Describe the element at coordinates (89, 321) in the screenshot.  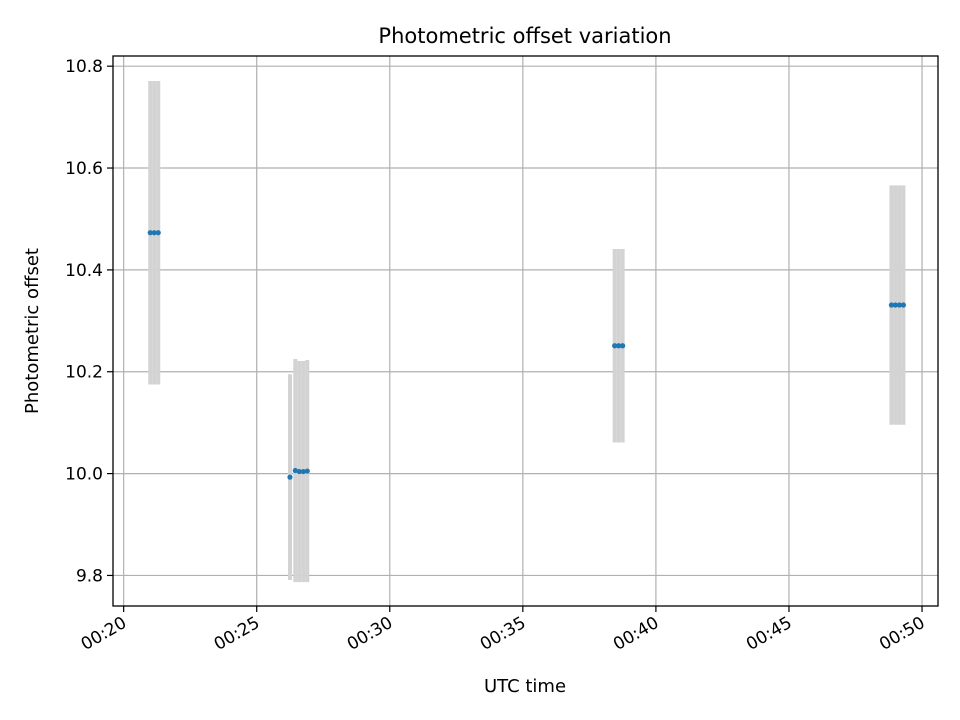
I see `y-axis-ticks: 9.8 10.0 10.2 10.4 10.6 10.8` at that location.